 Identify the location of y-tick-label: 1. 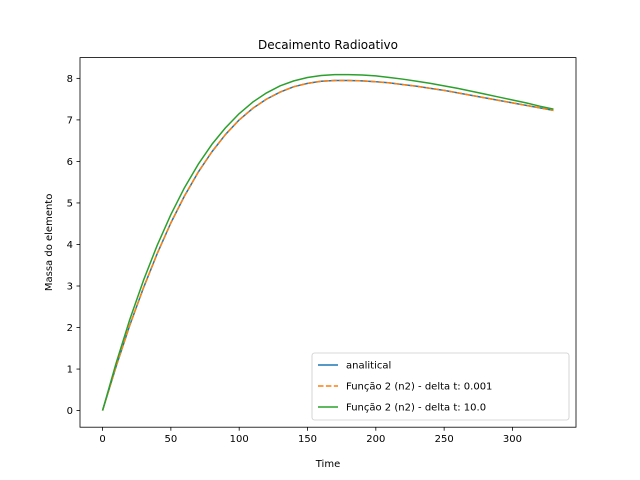
(70, 370).